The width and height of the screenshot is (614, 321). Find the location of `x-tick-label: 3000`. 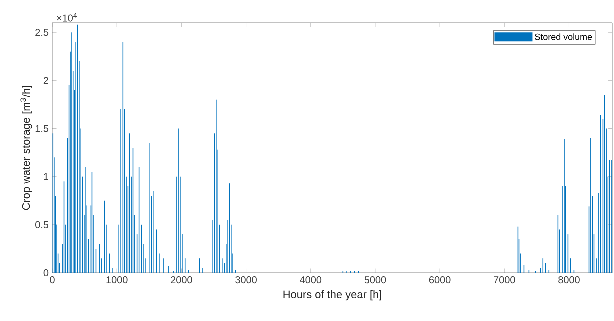

x-tick-label: 3000 is located at coordinates (246, 280).